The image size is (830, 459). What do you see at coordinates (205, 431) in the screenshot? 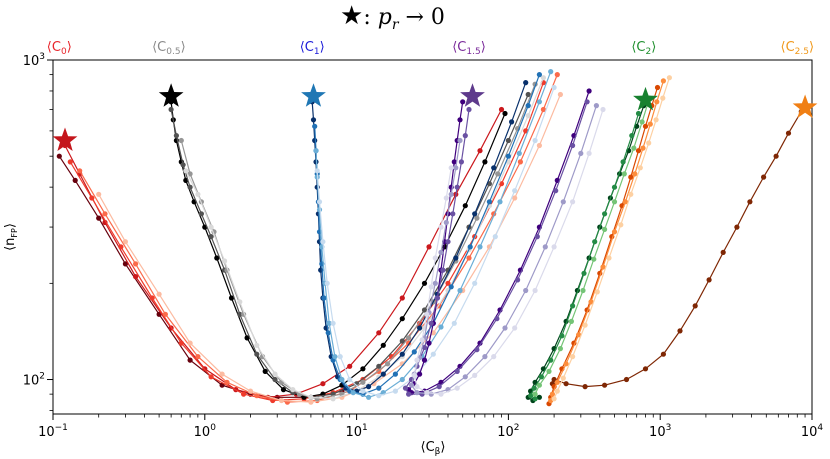
I see `x-tick-label-1: 100` at bounding box center [205, 431].